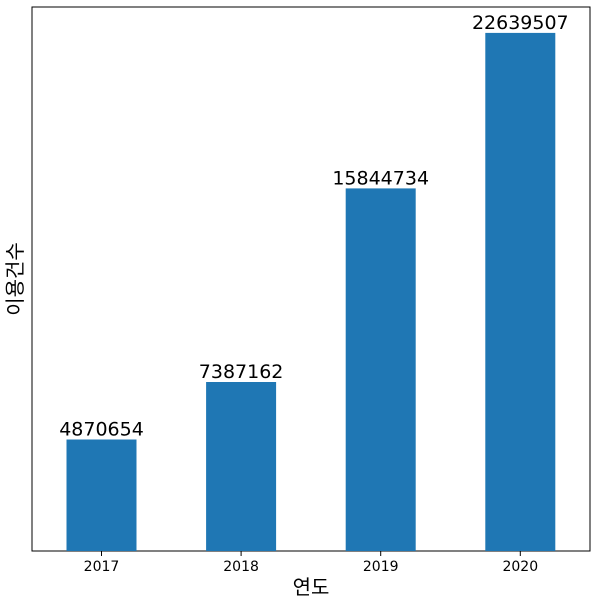 The image size is (597, 607). What do you see at coordinates (520, 567) in the screenshot?
I see `x-tick-label-2020: 2020` at bounding box center [520, 567].